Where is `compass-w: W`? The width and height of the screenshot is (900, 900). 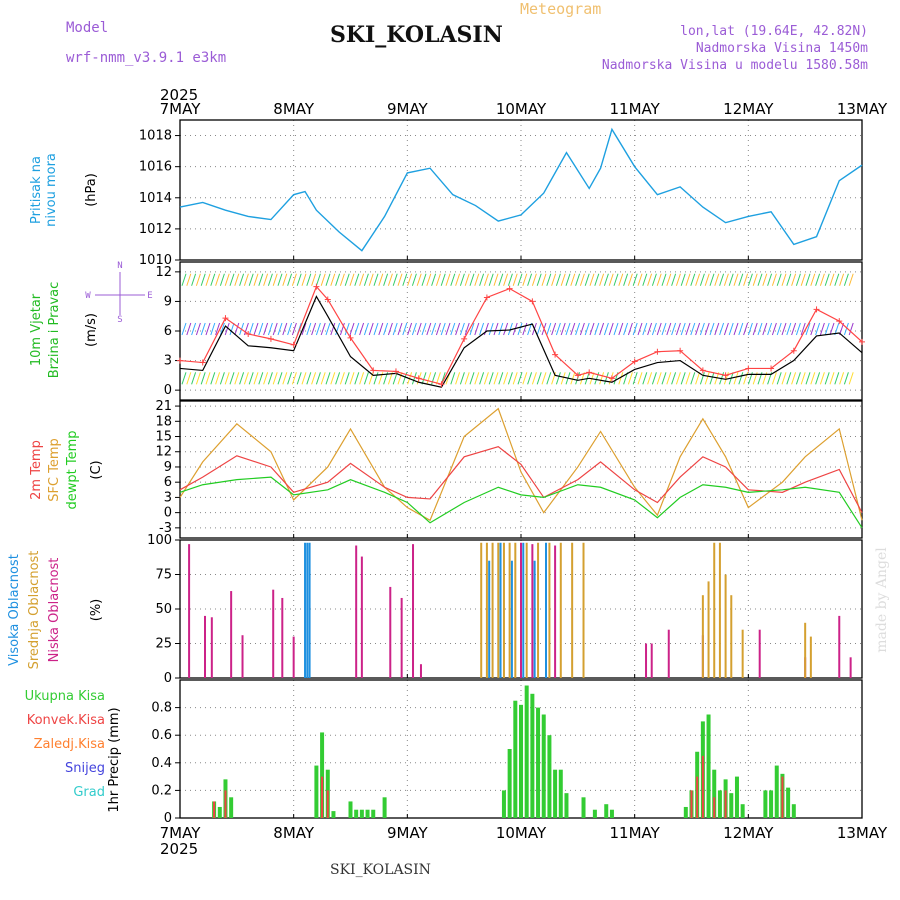 compass-w: W is located at coordinates (88, 296).